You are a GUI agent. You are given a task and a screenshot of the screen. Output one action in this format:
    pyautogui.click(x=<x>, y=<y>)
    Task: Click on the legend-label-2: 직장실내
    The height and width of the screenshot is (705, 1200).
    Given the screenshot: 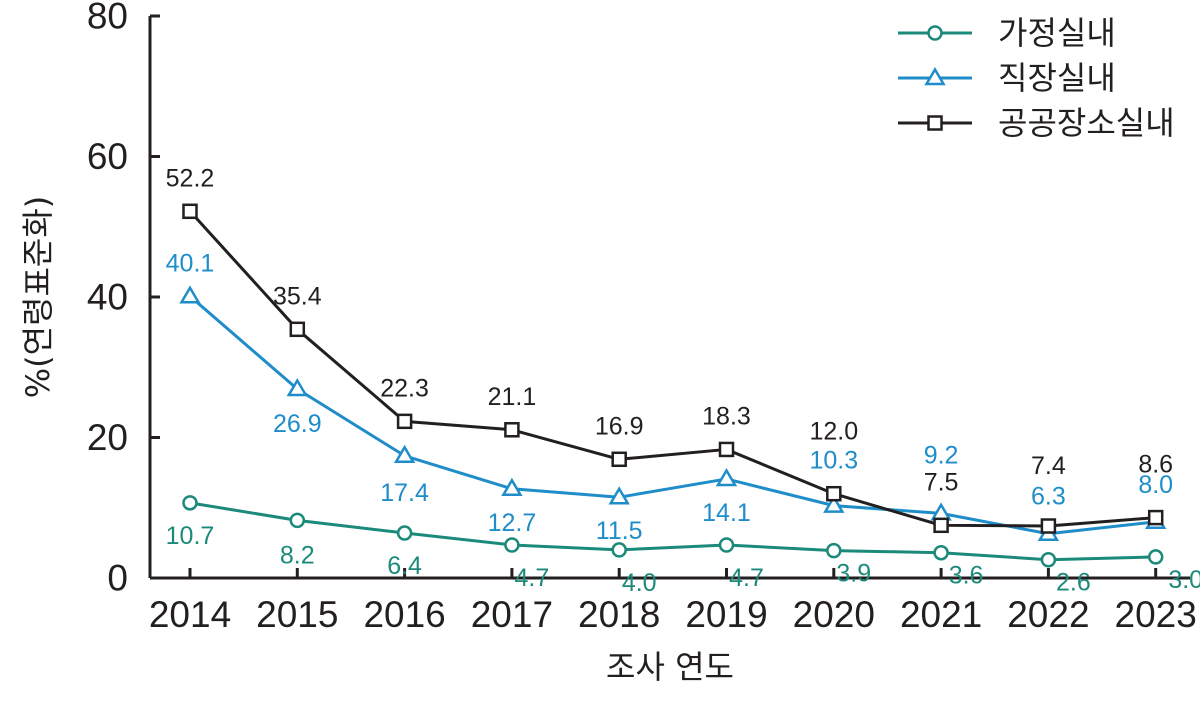 What is the action you would take?
    pyautogui.click(x=1057, y=78)
    